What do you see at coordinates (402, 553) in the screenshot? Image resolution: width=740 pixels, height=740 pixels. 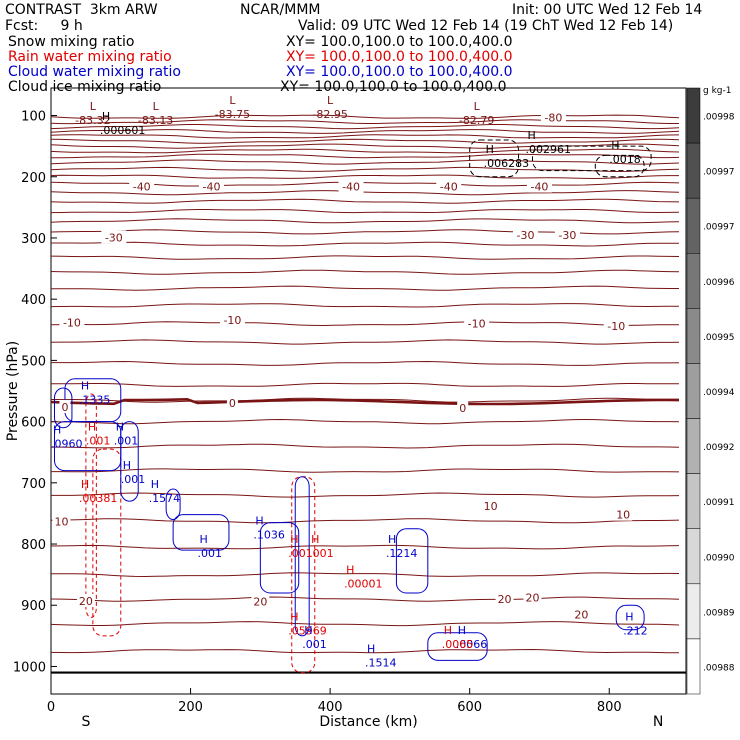 I see `high-value: .1214` at bounding box center [402, 553].